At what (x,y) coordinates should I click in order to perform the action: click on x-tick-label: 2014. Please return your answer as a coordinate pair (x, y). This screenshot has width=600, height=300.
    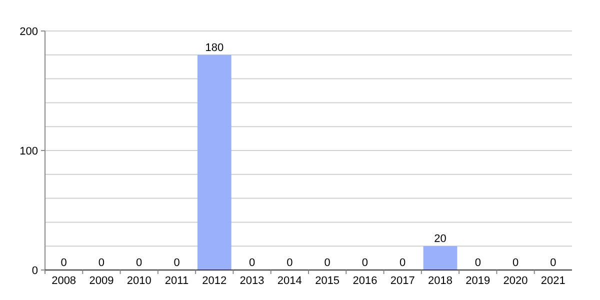
    Looking at the image, I should click on (289, 281).